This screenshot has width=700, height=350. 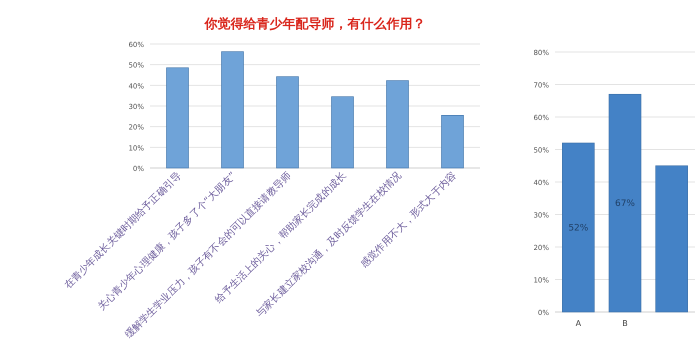 What do you see at coordinates (625, 204) in the screenshot?
I see `data-label: 67%` at bounding box center [625, 204].